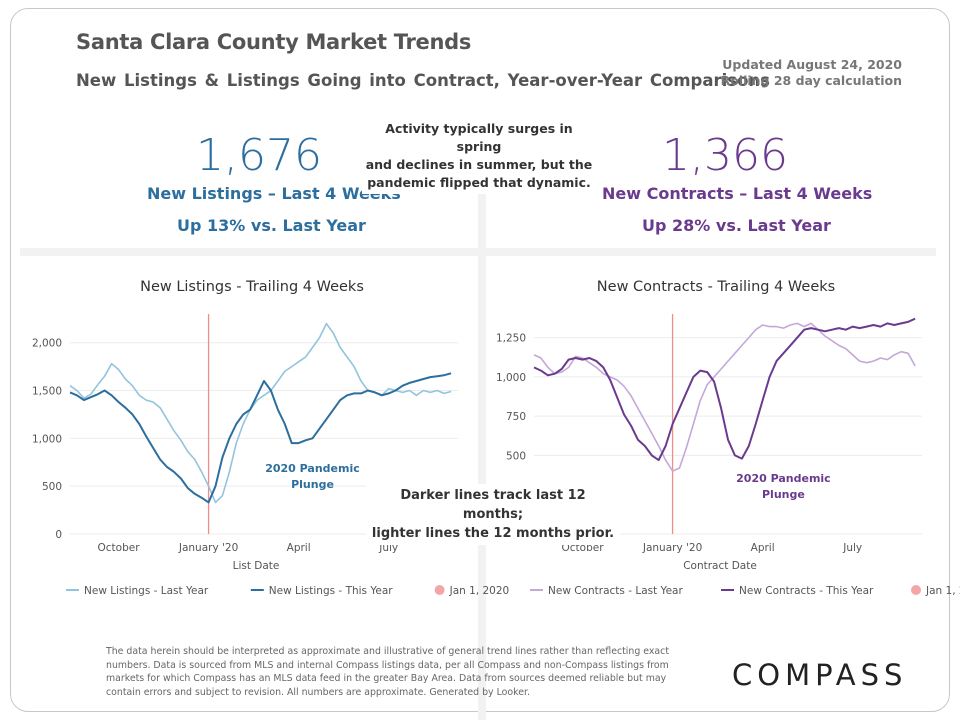  Describe the element at coordinates (820, 675) in the screenshot. I see `compass-logo: COMPASS` at that location.